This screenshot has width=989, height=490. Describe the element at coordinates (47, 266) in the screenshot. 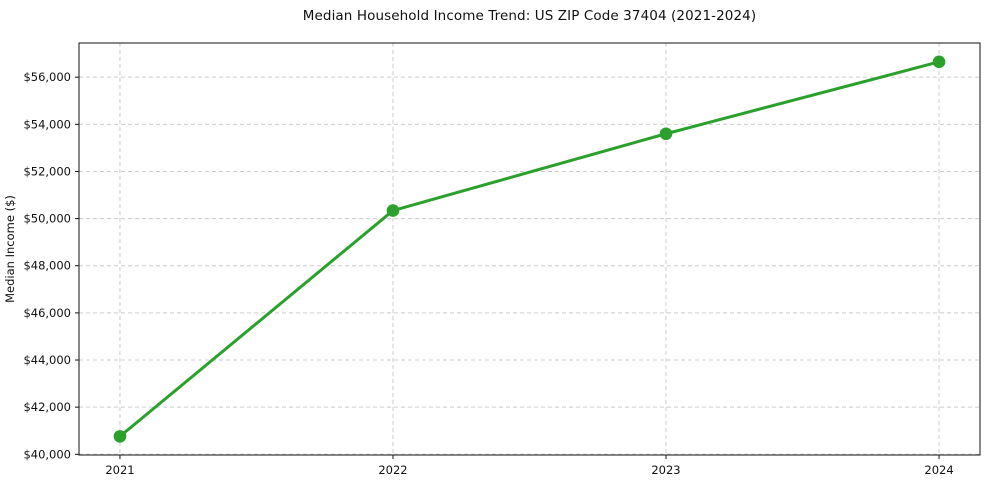

I see `y-tick-label: $48,000` at that location.